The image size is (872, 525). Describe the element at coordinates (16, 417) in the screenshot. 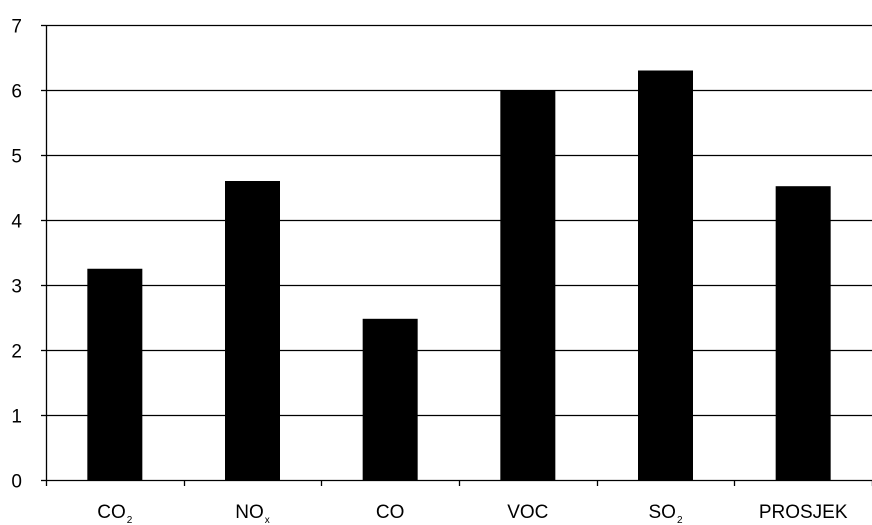

I see `y-tick-label: 1` at that location.